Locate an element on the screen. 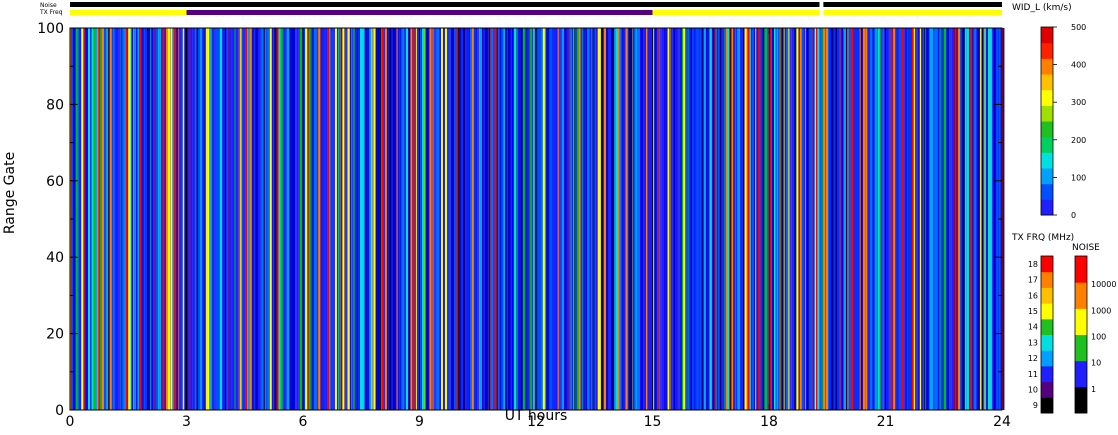 This screenshot has height=435, width=1118. txfreq-bar is located at coordinates (536, 12).